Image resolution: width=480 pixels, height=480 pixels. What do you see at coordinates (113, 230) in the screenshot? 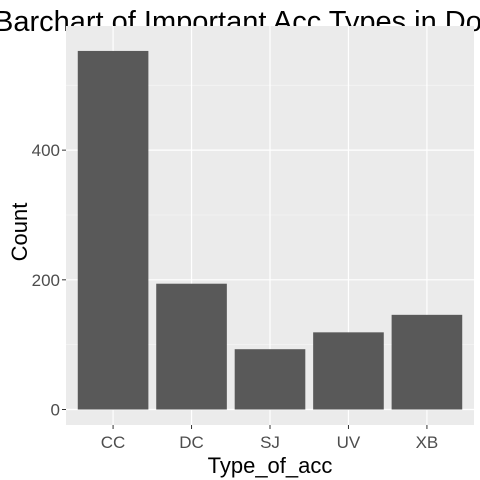
I see `bar-cc` at bounding box center [113, 230].